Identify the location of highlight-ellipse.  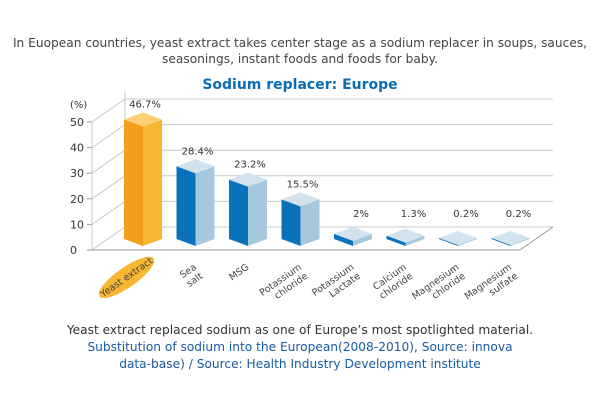
(126, 277).